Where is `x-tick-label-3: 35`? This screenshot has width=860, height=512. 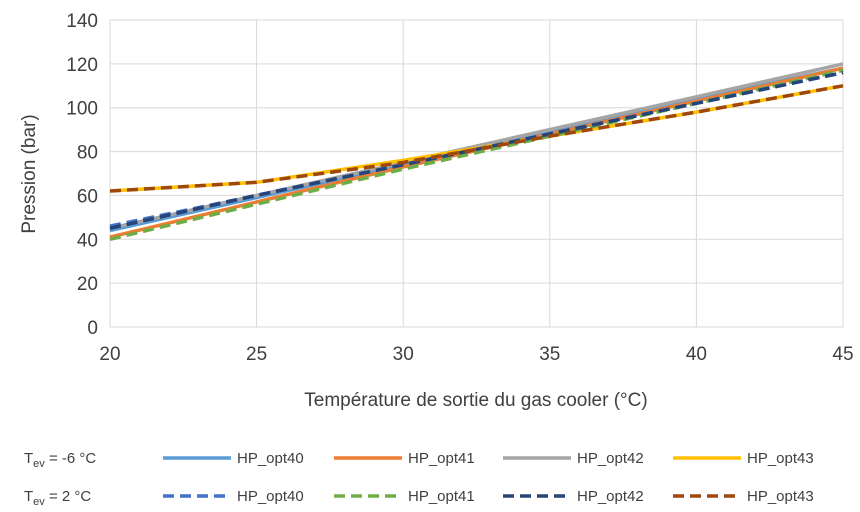
x-tick-label-3: 35 is located at coordinates (549, 354).